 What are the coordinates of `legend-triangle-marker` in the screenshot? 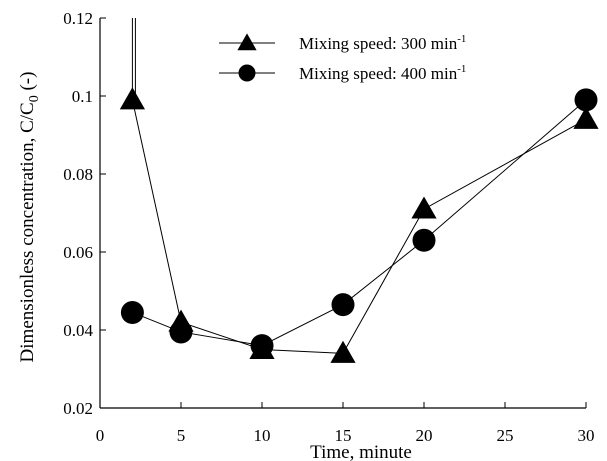 It's located at (247, 42).